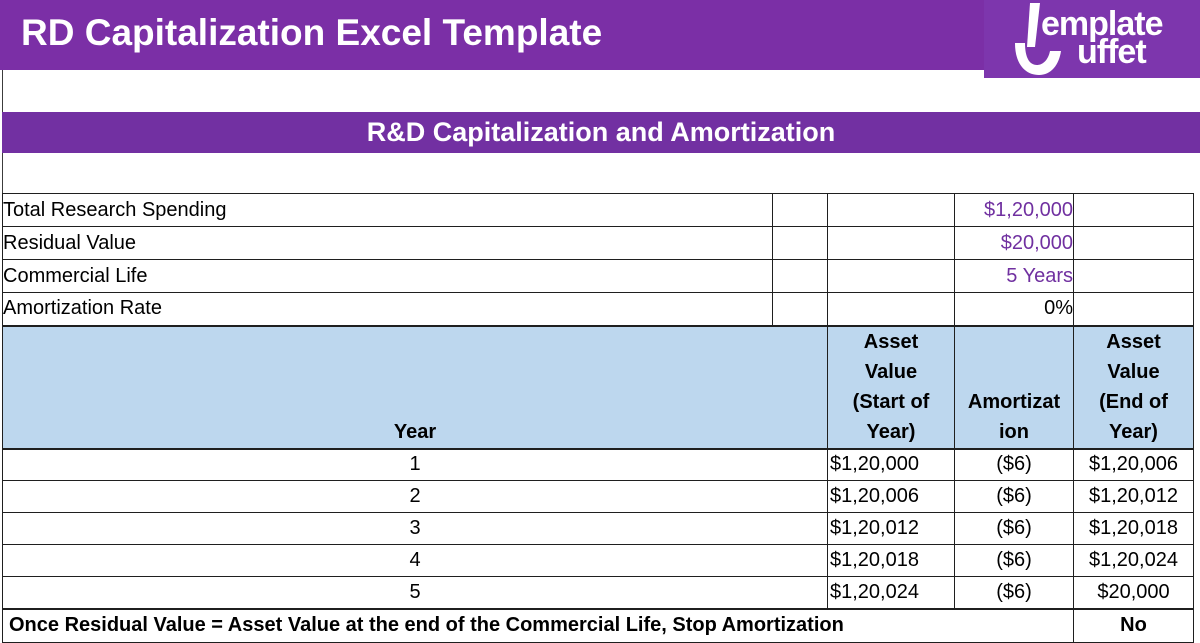 The width and height of the screenshot is (1200, 643). Describe the element at coordinates (891, 496) in the screenshot. I see `cell-start-value-2: $1,20,006` at that location.